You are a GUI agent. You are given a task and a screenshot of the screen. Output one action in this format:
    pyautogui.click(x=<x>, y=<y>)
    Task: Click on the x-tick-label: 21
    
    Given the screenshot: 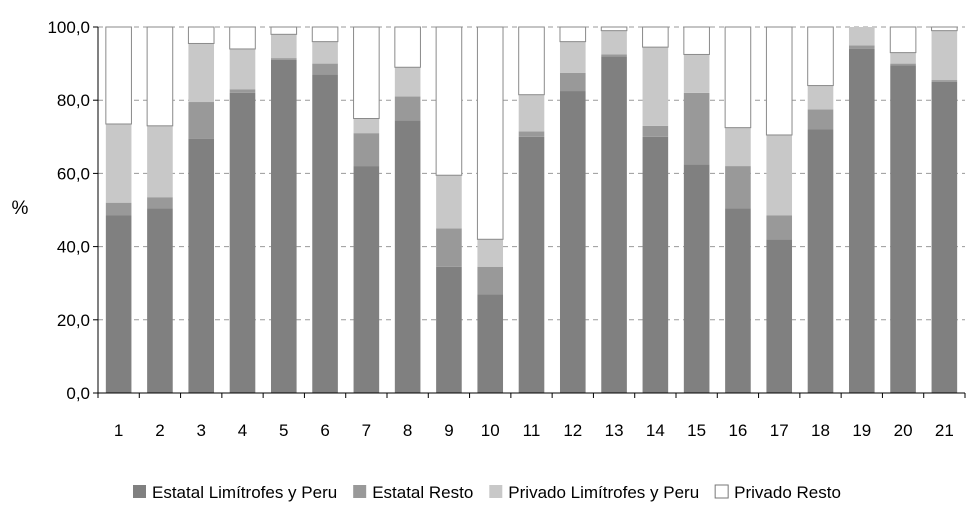 What is the action you would take?
    pyautogui.click(x=944, y=430)
    